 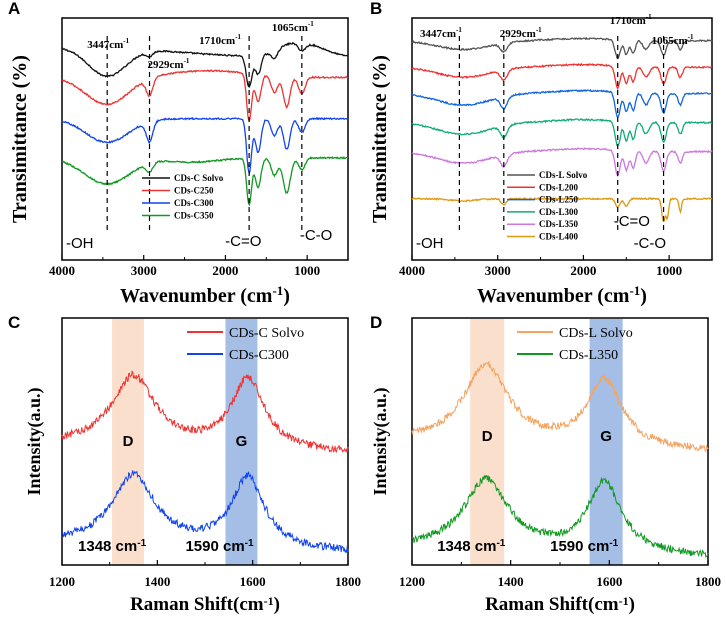 What do you see at coordinates (194, 191) in the screenshot?
I see `legend-entry: CDs-C250` at bounding box center [194, 191].